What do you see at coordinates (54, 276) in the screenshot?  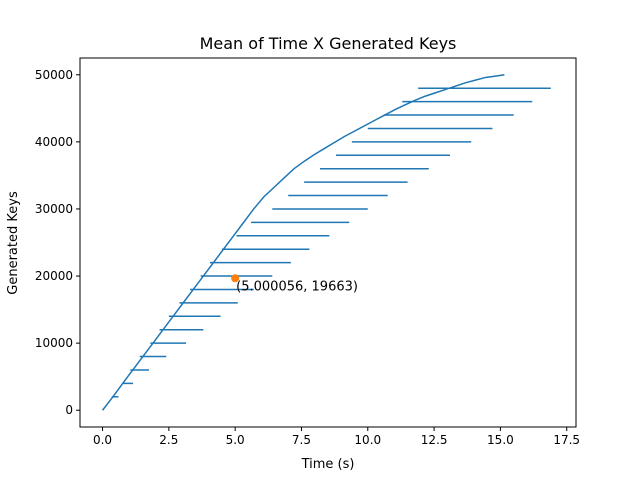 I see `y-tick-label-2: 20000` at bounding box center [54, 276].